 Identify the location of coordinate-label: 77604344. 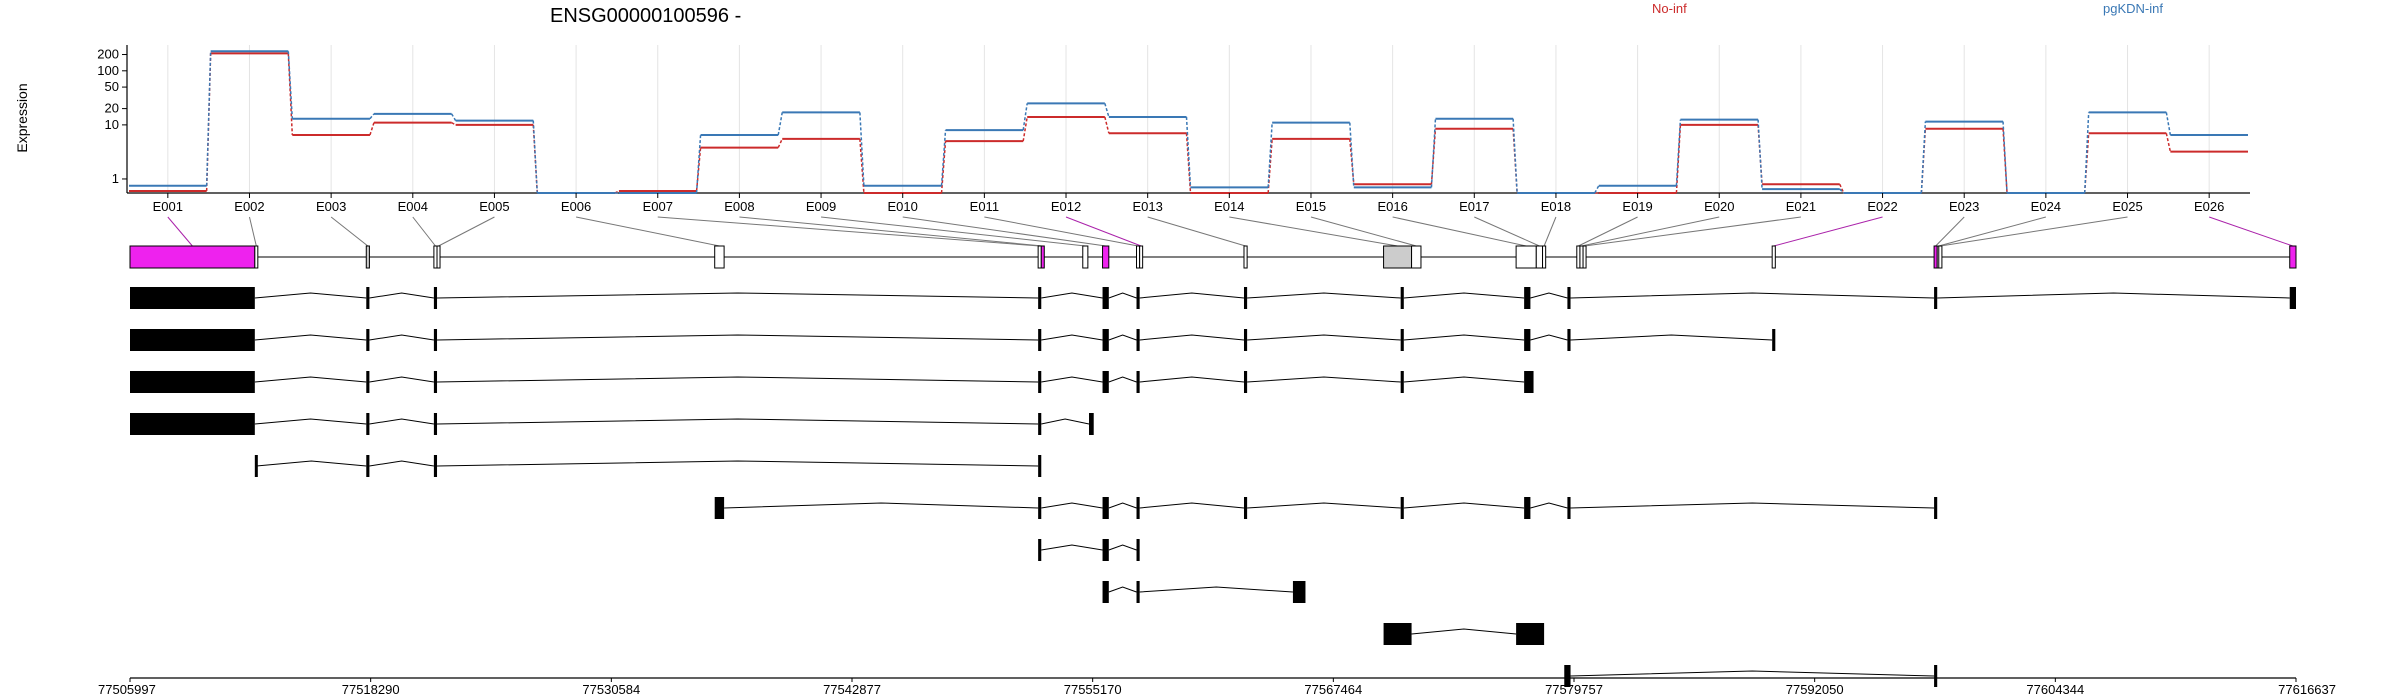
(2055, 689).